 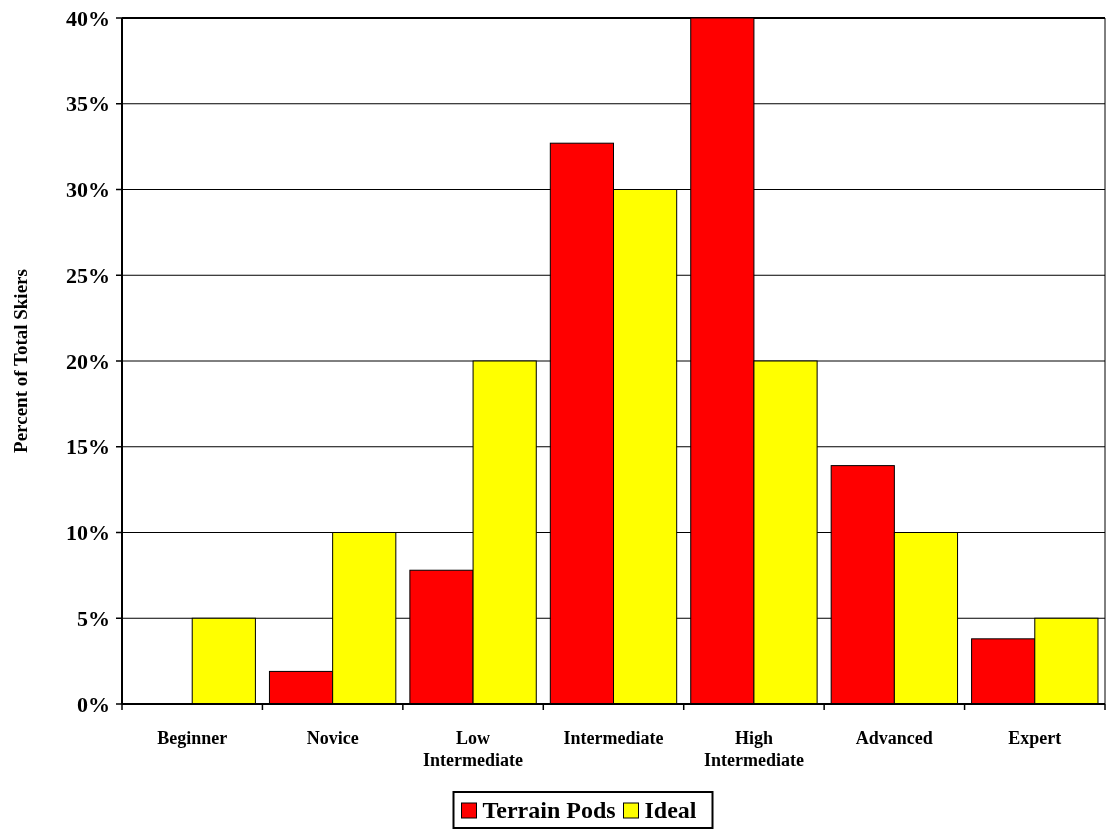 I want to click on x-tick-label: Low Intermediate, so click(x=473, y=749).